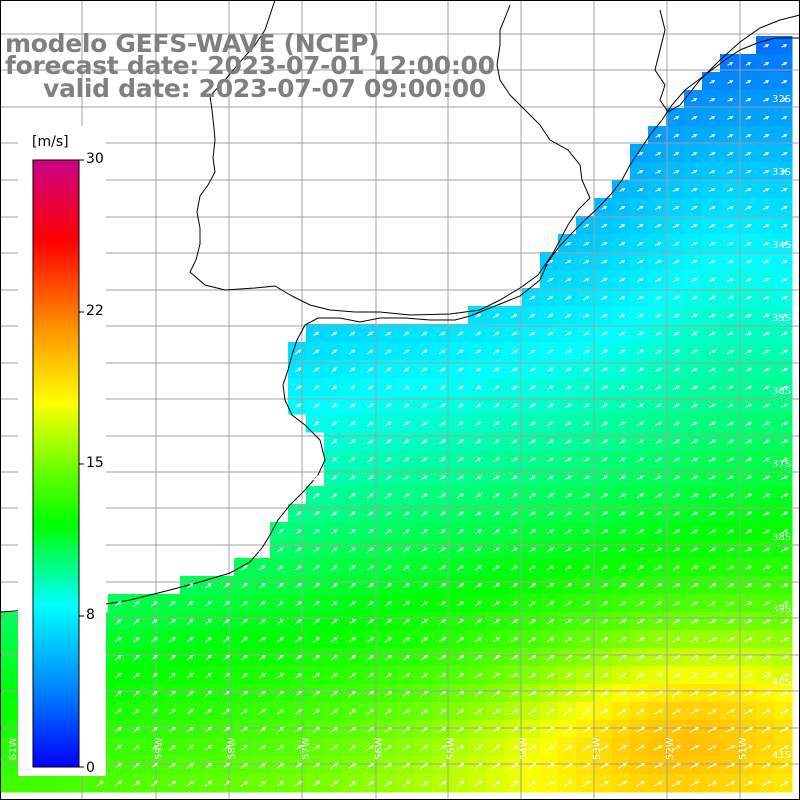 The height and width of the screenshot is (800, 800). I want to click on lat-label-37S: 37S, so click(781, 464).